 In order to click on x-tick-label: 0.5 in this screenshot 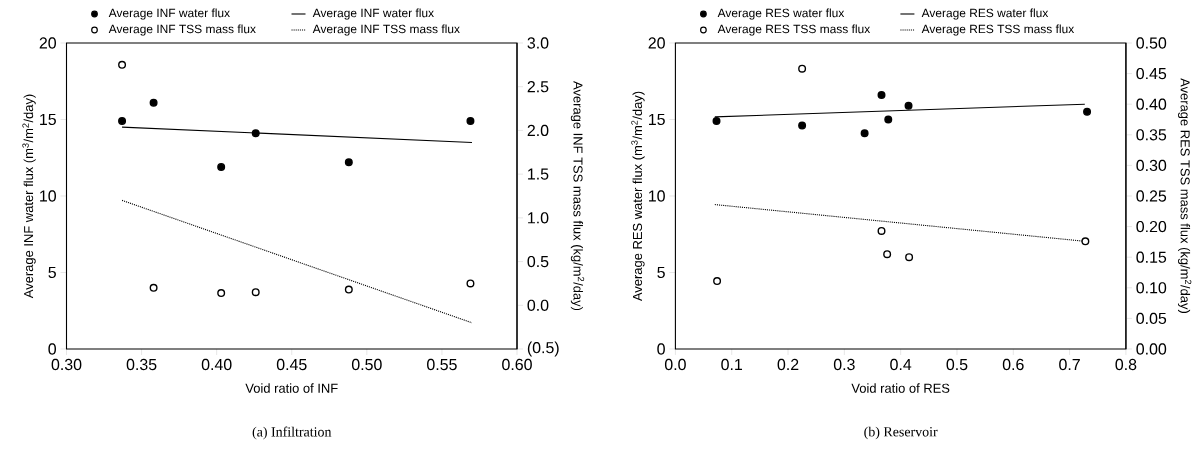, I will do `click(957, 364)`.